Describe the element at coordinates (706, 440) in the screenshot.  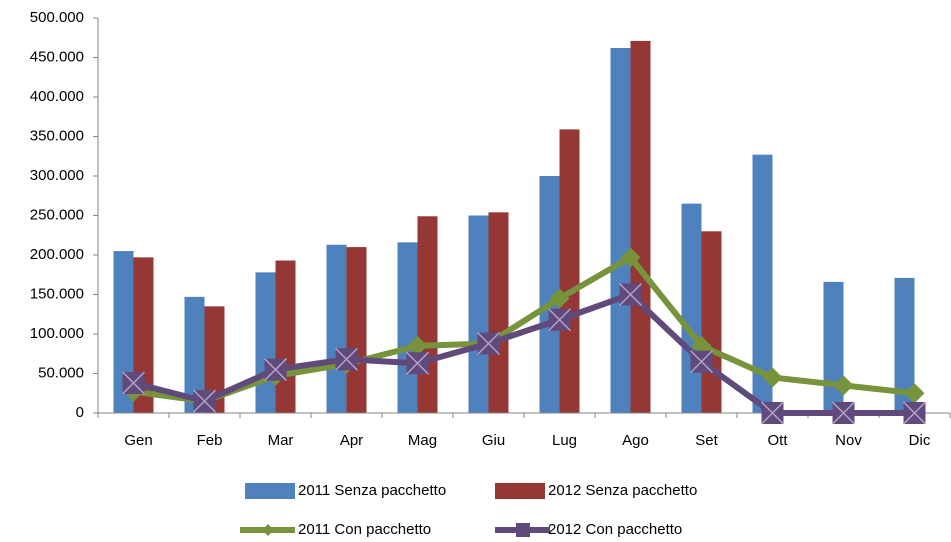
I see `x-tick-label: Set` at that location.